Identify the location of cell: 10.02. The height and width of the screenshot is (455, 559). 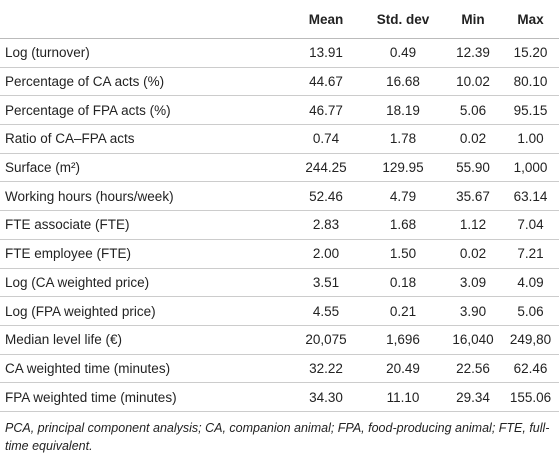
(473, 82).